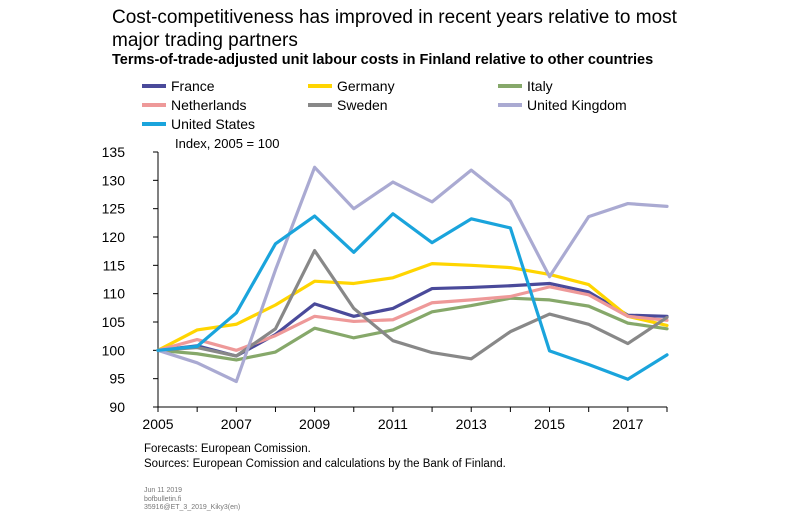  Describe the element at coordinates (163, 499) in the screenshot. I see `publication-site: bofbulletin.fi` at that location.